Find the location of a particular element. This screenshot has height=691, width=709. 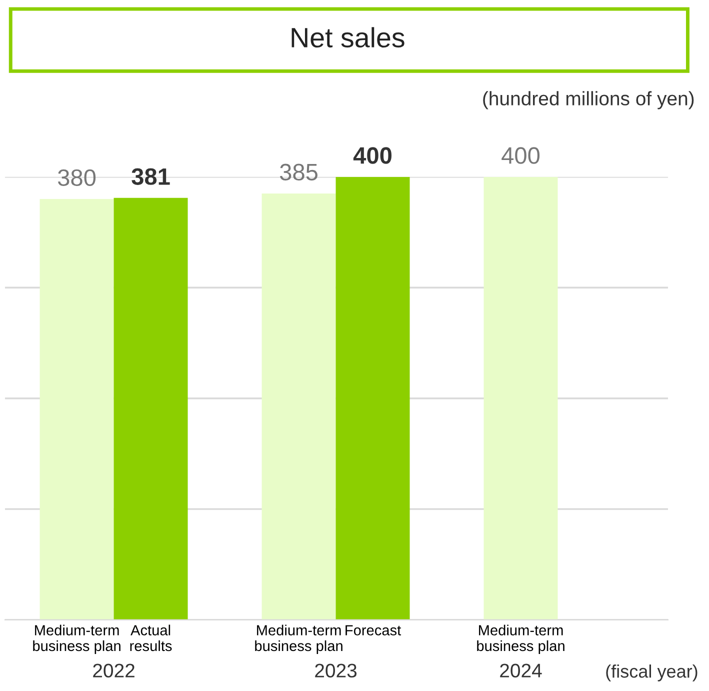

x-tick-label: Forecast is located at coordinates (374, 630).